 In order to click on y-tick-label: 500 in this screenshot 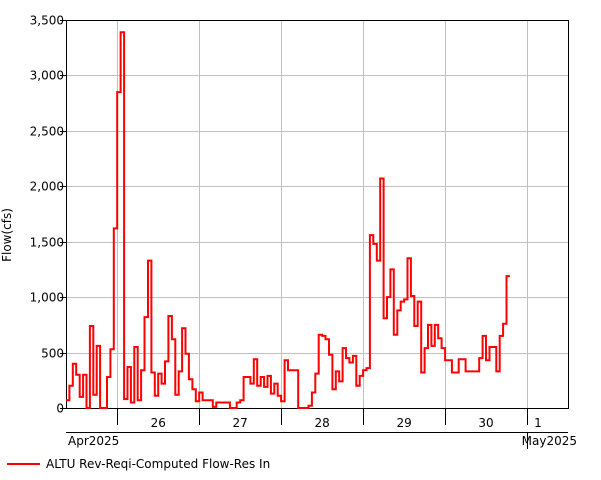, I will do `click(52, 354)`.